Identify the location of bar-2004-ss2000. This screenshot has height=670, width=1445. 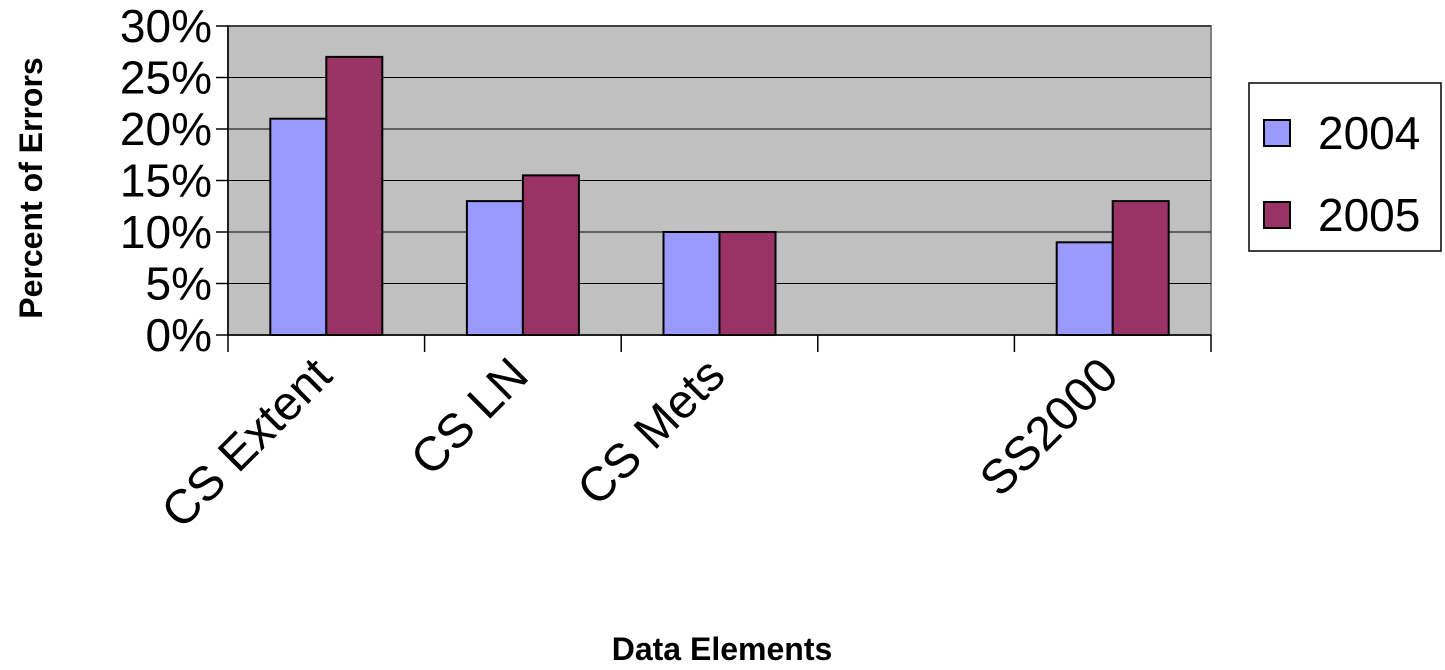
(1084, 288).